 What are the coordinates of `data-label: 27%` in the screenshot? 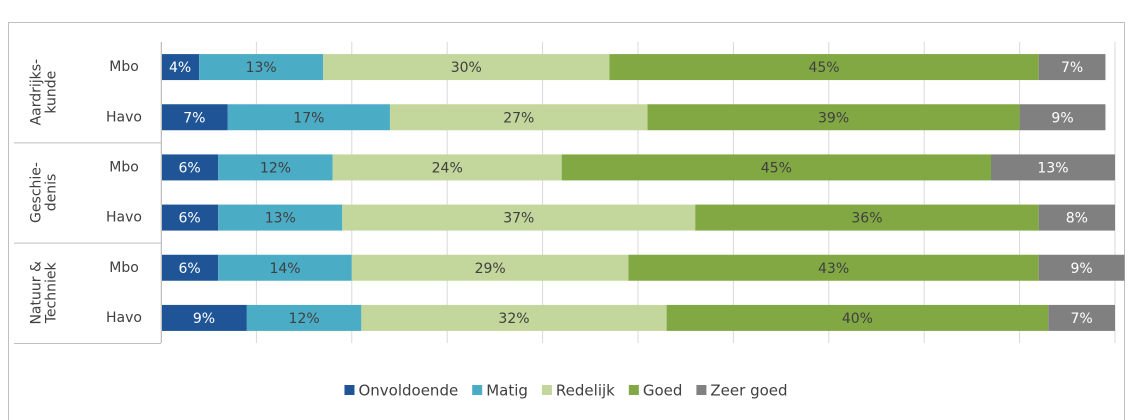 It's located at (518, 118).